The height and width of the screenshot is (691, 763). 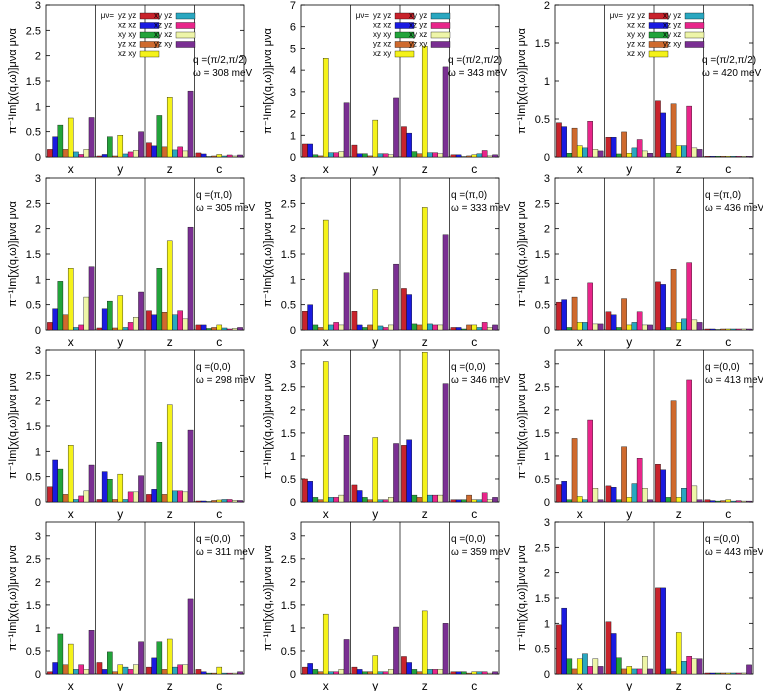 I want to click on y-tick-label: 3, so click(x=293, y=93).